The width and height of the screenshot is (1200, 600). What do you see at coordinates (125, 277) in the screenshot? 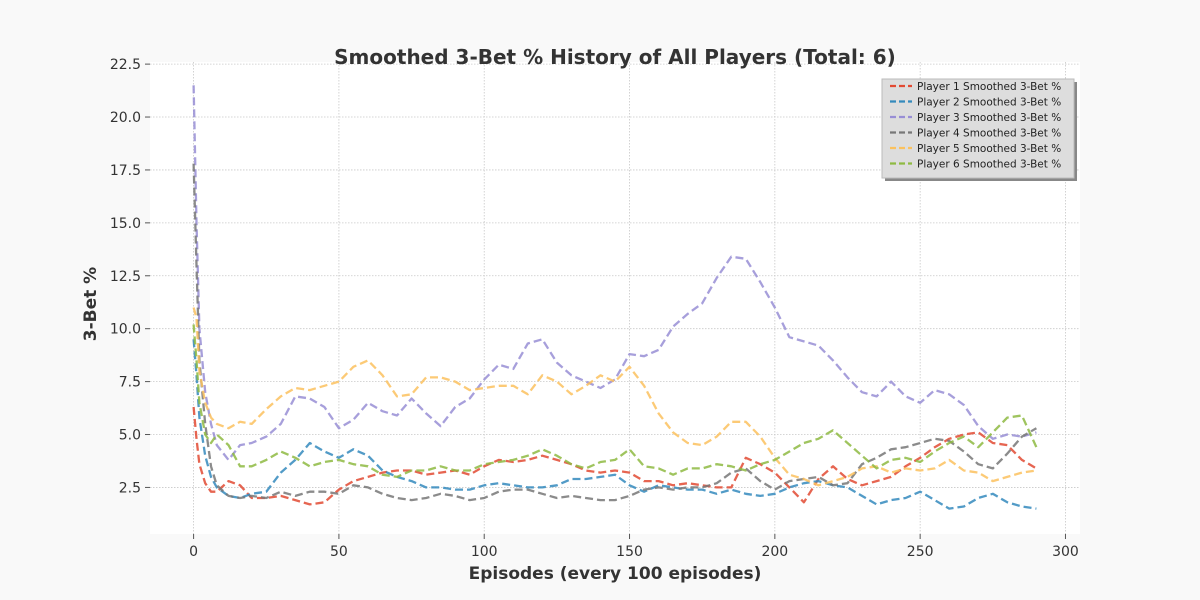
I see `y-tick-label: 12.5` at bounding box center [125, 277].